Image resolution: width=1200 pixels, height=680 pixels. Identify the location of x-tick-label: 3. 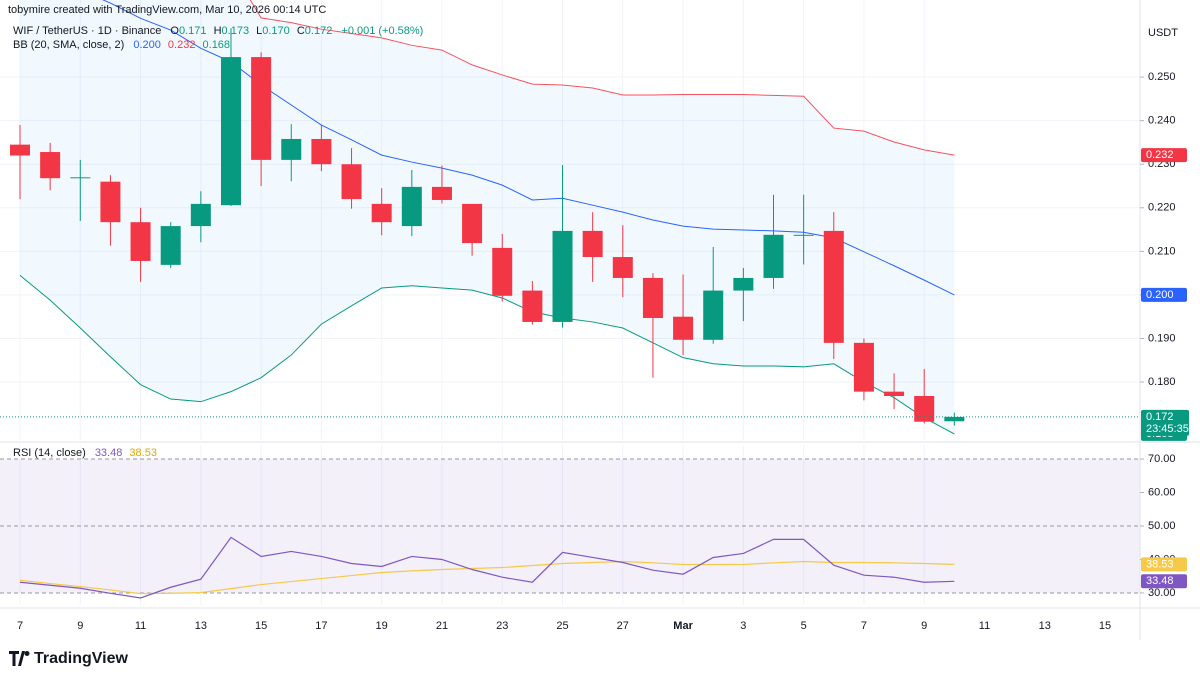
(743, 626).